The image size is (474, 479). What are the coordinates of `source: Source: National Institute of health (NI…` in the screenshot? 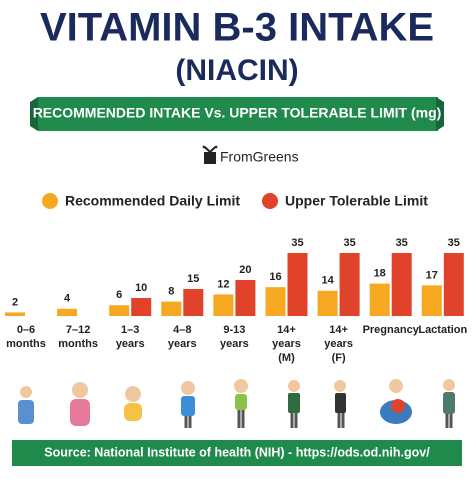 It's located at (237, 452).